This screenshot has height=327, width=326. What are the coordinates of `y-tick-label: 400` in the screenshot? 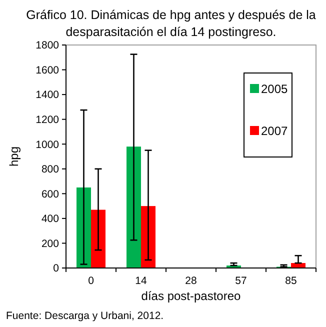 It's located at (50, 219).